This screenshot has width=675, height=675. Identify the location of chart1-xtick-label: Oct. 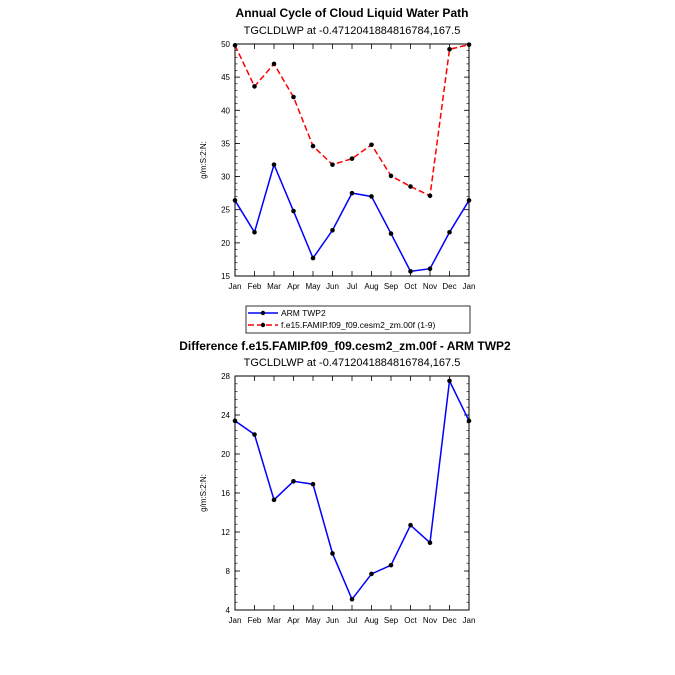
(410, 286).